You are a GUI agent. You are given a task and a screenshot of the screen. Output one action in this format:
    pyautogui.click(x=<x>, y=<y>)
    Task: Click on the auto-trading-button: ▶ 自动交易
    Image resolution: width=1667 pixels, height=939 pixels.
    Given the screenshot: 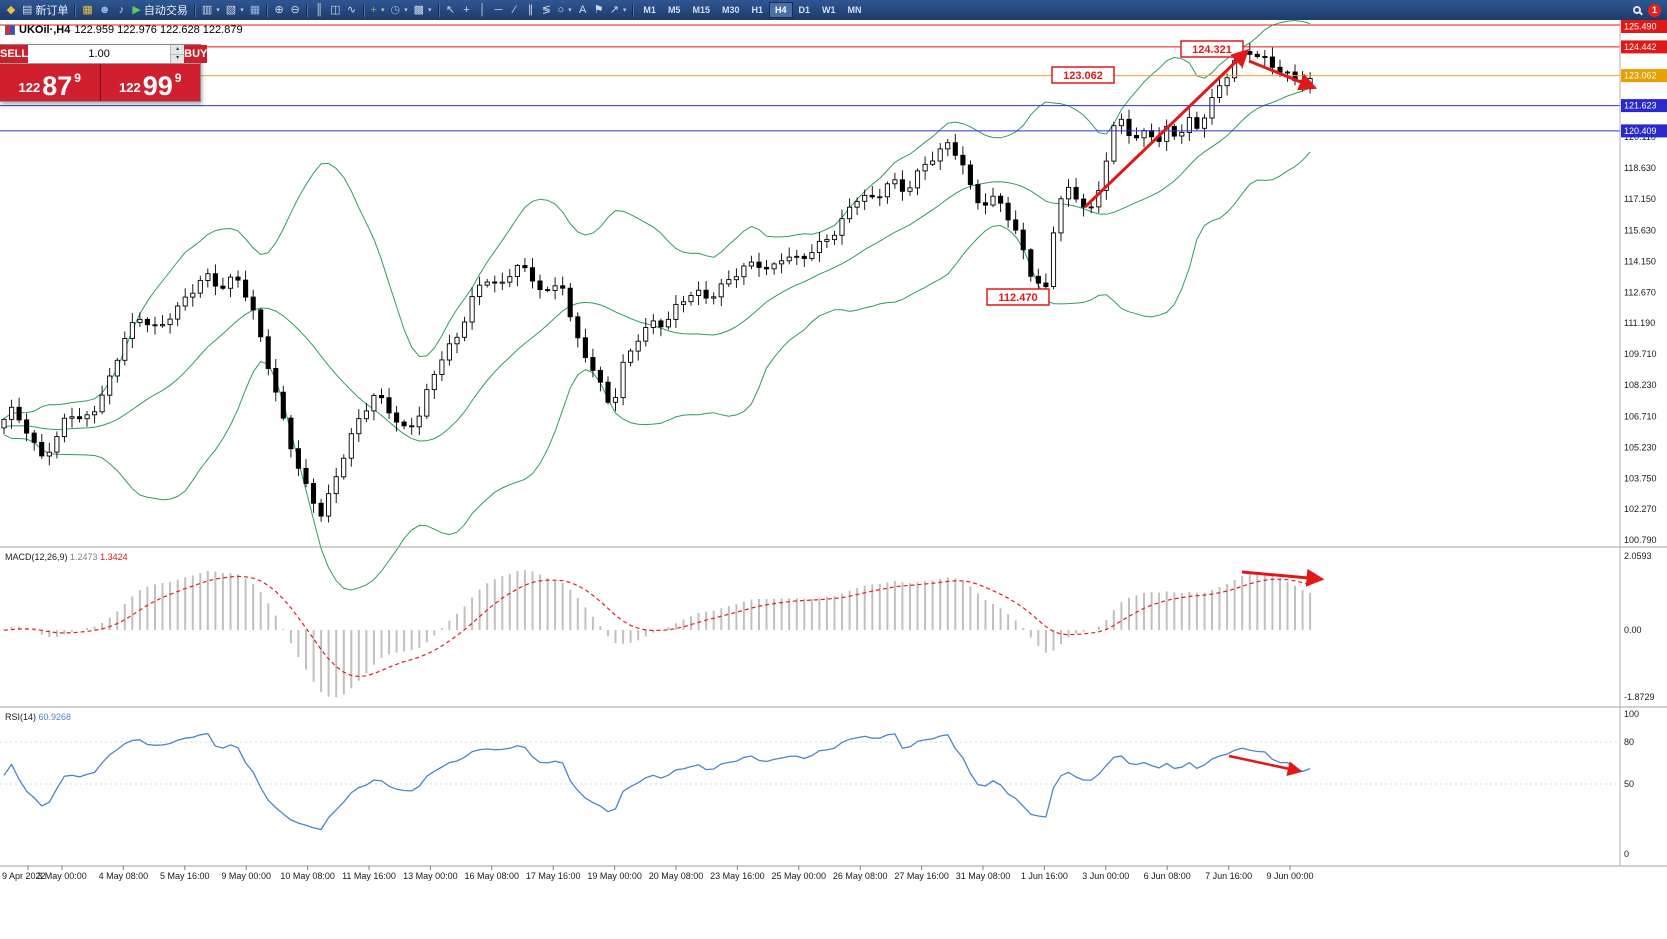 What is the action you would take?
    pyautogui.click(x=159, y=10)
    